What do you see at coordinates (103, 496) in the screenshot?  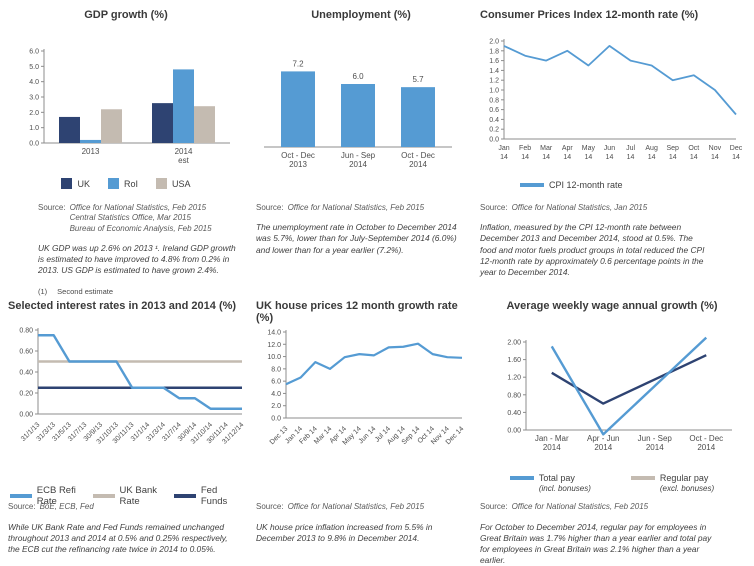 I see `uk-bank-line-swatch` at bounding box center [103, 496].